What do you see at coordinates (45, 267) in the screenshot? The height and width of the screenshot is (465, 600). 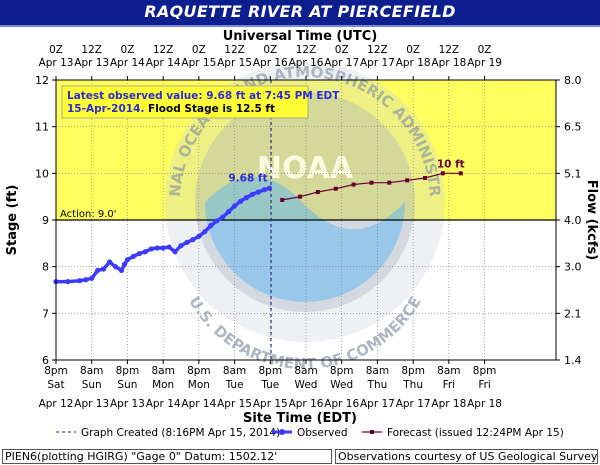 I see `y-tick-label: 8` at bounding box center [45, 267].